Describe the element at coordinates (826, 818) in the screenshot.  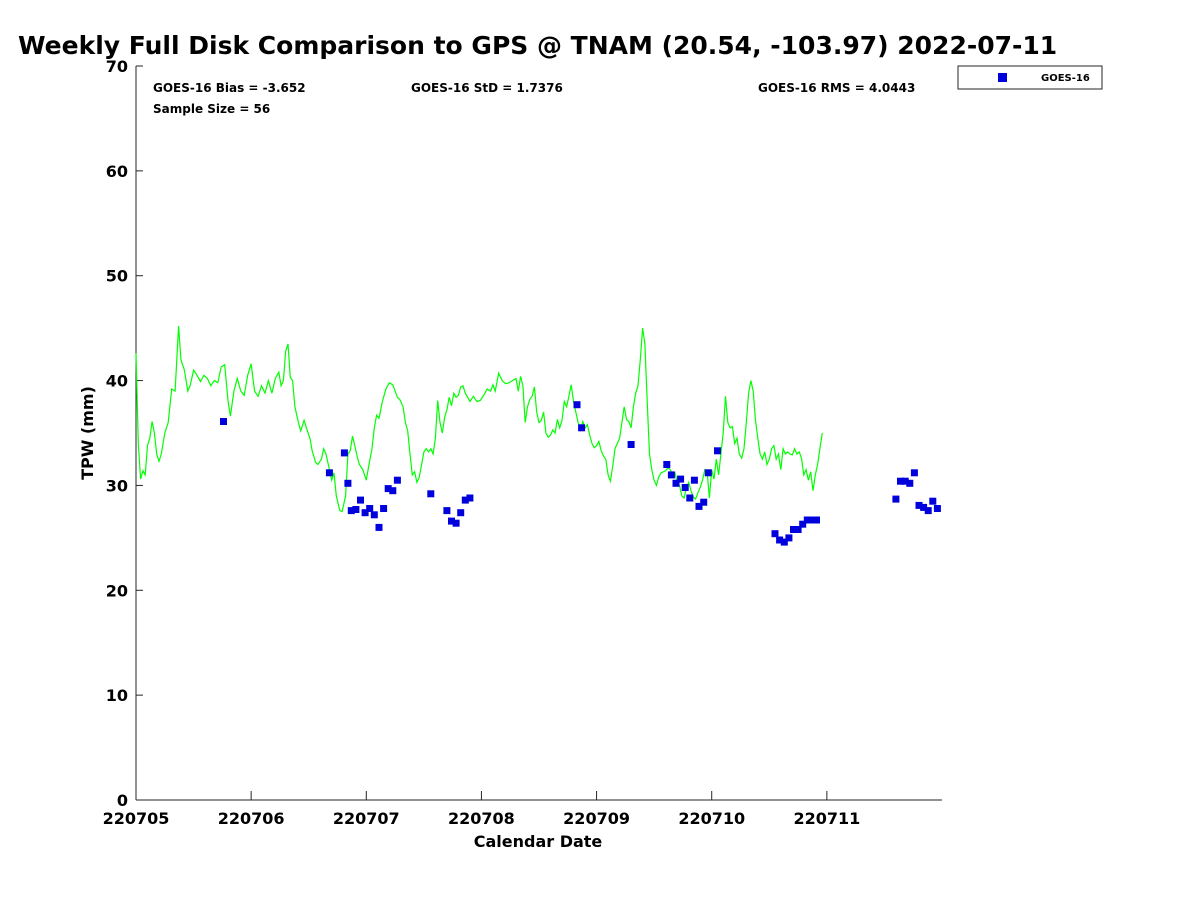
I see `x-tick-label: 220711` at that location.